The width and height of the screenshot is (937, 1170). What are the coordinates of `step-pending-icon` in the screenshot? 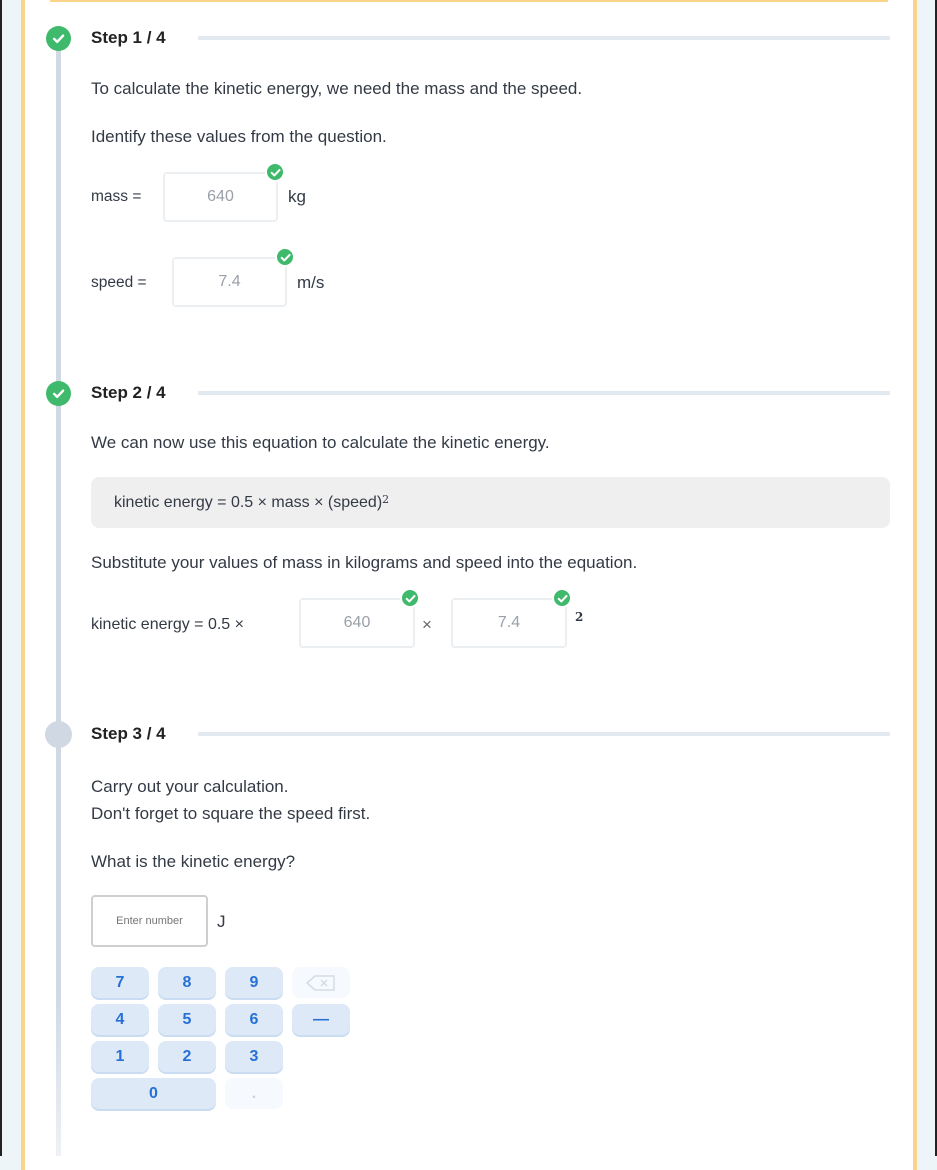 It's located at (58, 734).